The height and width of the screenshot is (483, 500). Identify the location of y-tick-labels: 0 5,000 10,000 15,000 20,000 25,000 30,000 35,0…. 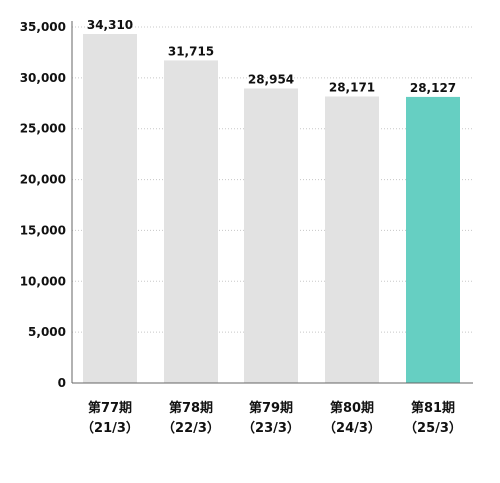
(43, 205).